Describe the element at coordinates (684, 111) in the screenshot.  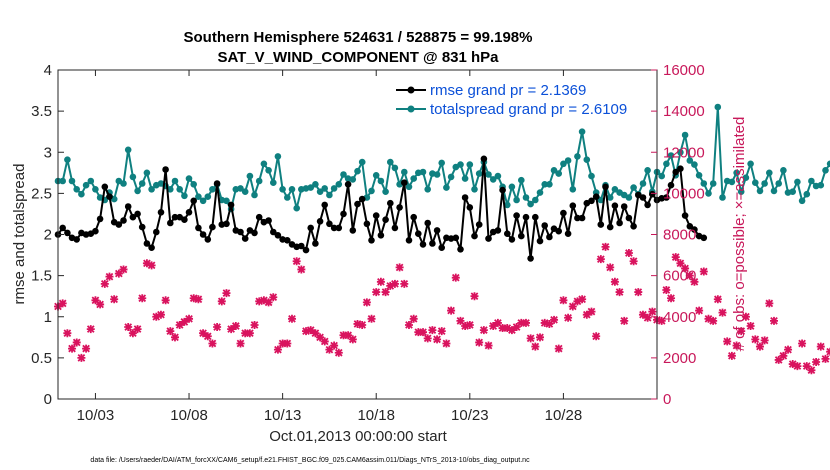
I see `y-right-tick-label: 14000` at that location.